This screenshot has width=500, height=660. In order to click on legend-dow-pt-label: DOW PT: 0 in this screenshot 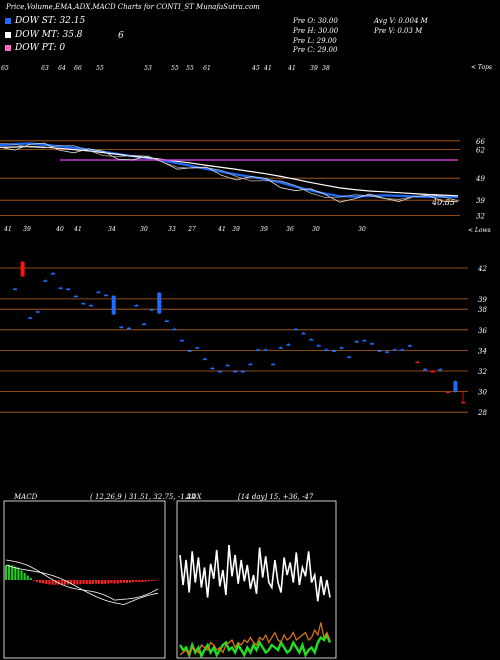, I will do `click(40, 48)`.